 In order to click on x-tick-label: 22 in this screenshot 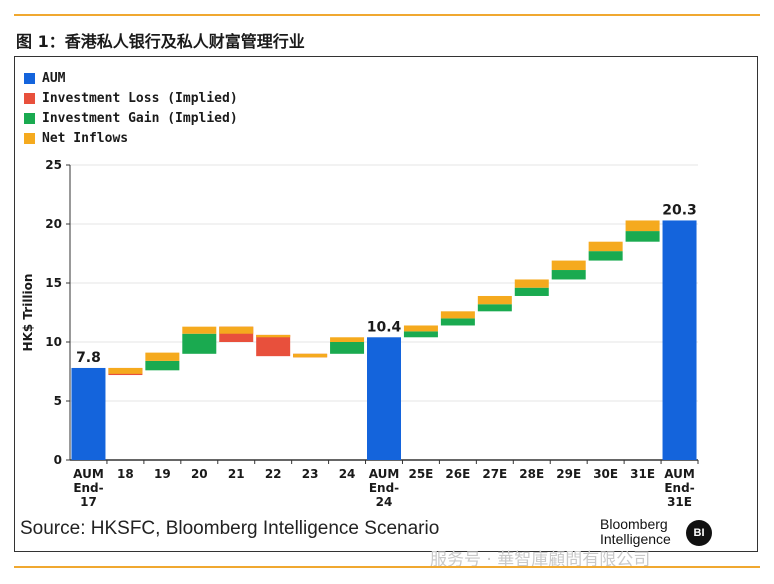, I will do `click(273, 474)`.